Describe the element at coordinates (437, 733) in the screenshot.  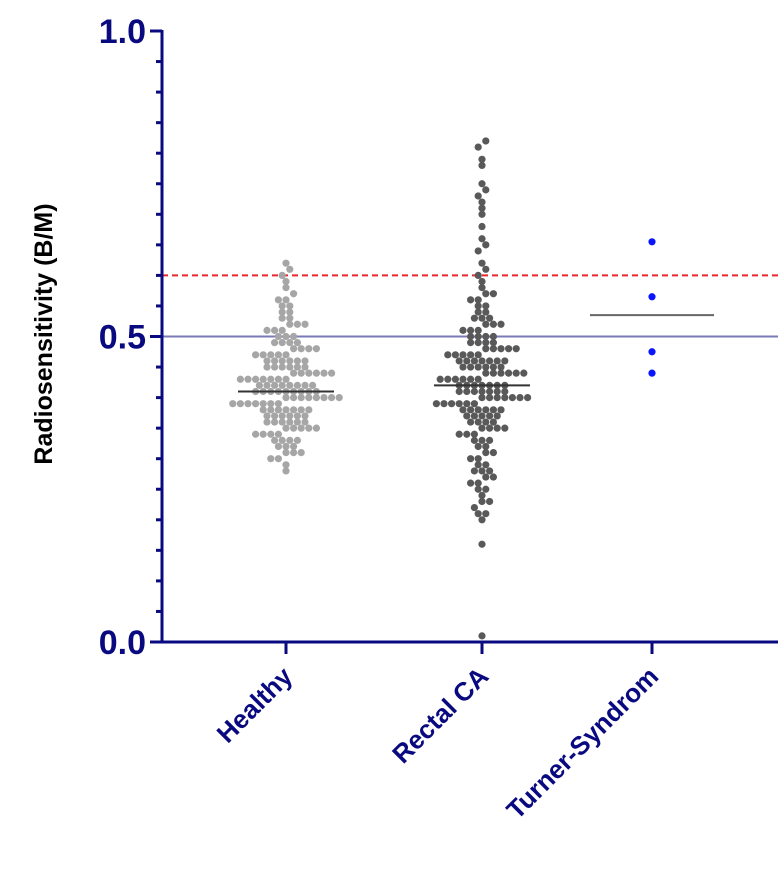
I see `x-axis-categories: Healthy Rectal CA Turner-Syndrom` at that location.